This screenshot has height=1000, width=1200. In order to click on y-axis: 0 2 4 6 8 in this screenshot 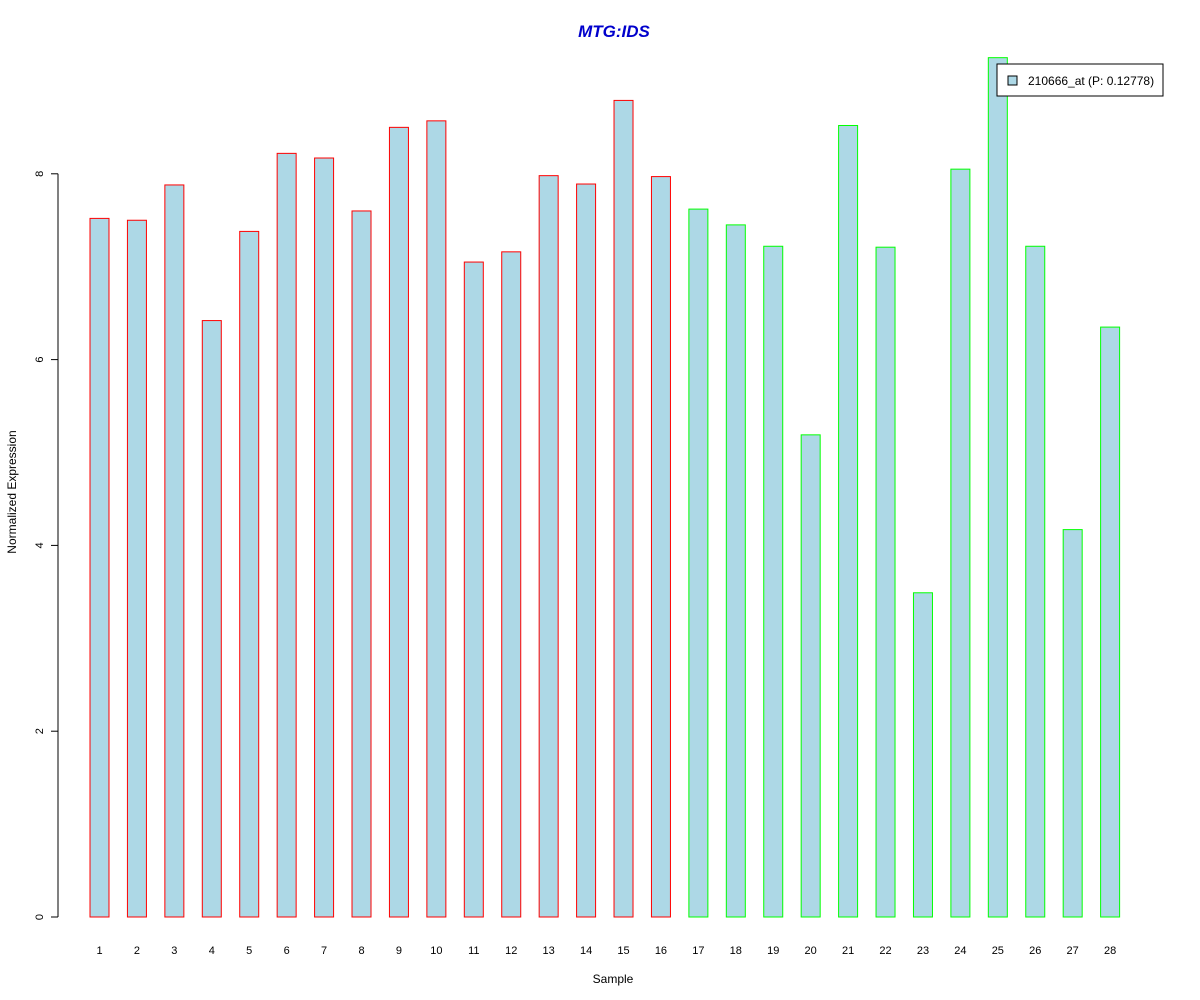, I will do `click(46, 545)`.